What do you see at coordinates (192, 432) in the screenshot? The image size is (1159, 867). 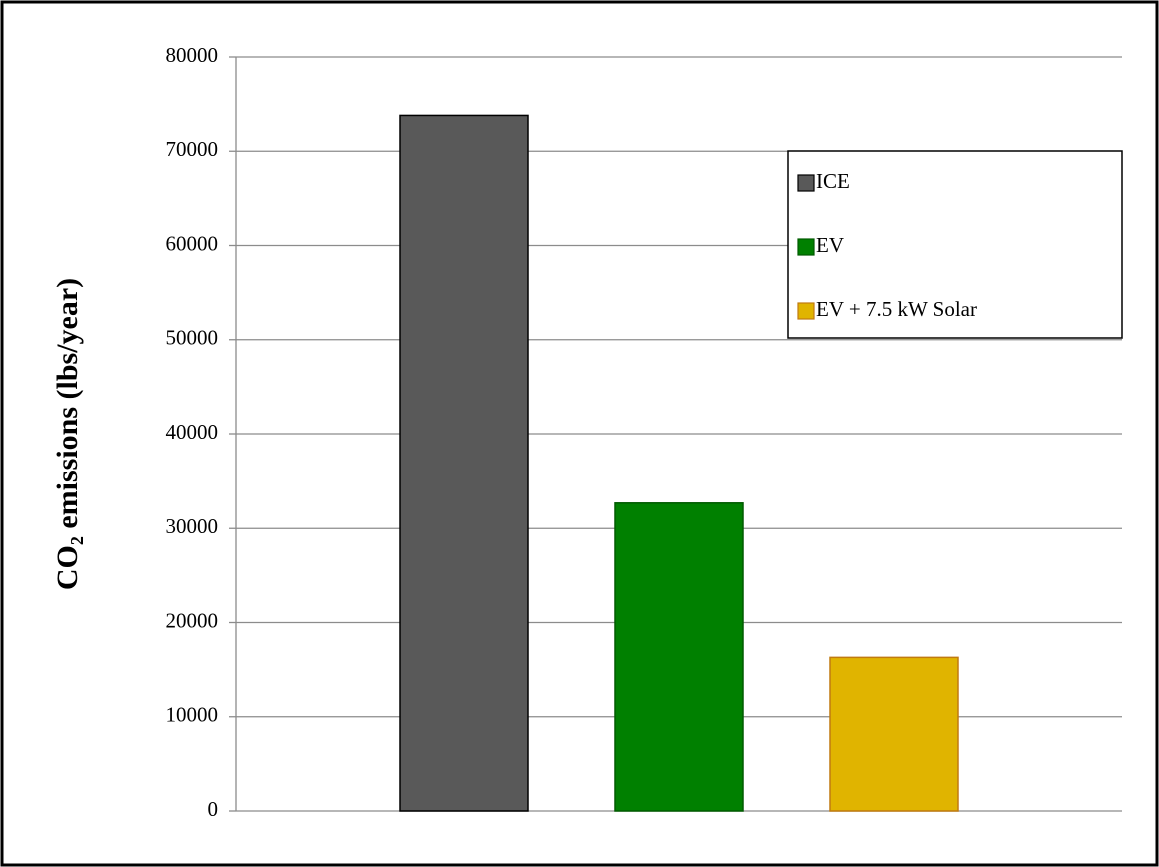 I see `y-tick-label: 40000` at bounding box center [192, 432].